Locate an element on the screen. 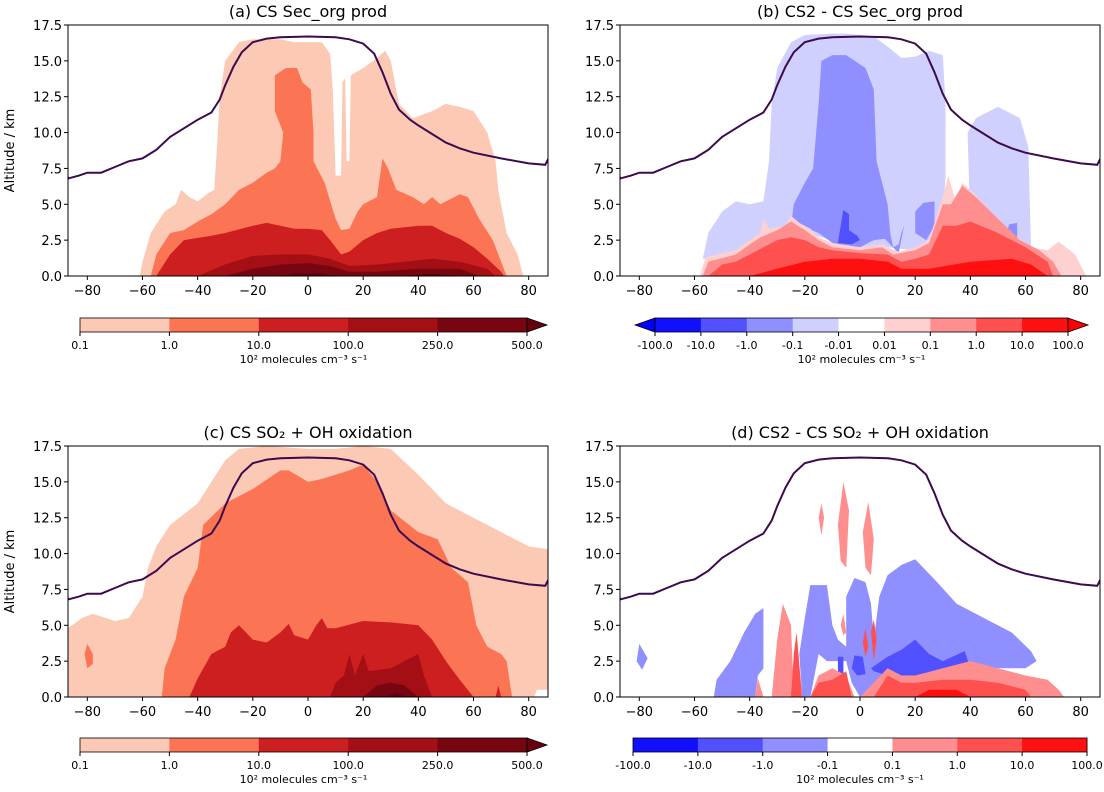 This screenshot has height=792, width=1104. x-tick-label: 60 is located at coordinates (473, 291).